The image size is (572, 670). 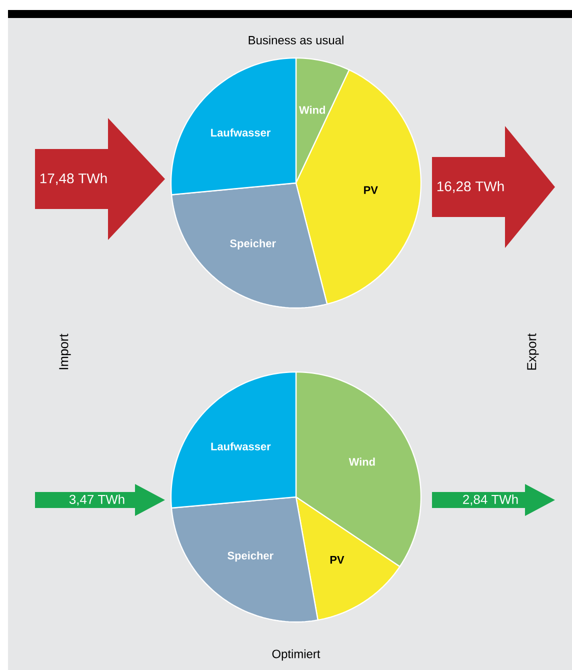 What do you see at coordinates (470, 187) in the screenshot?
I see `text: 16,28 TWh` at bounding box center [470, 187].